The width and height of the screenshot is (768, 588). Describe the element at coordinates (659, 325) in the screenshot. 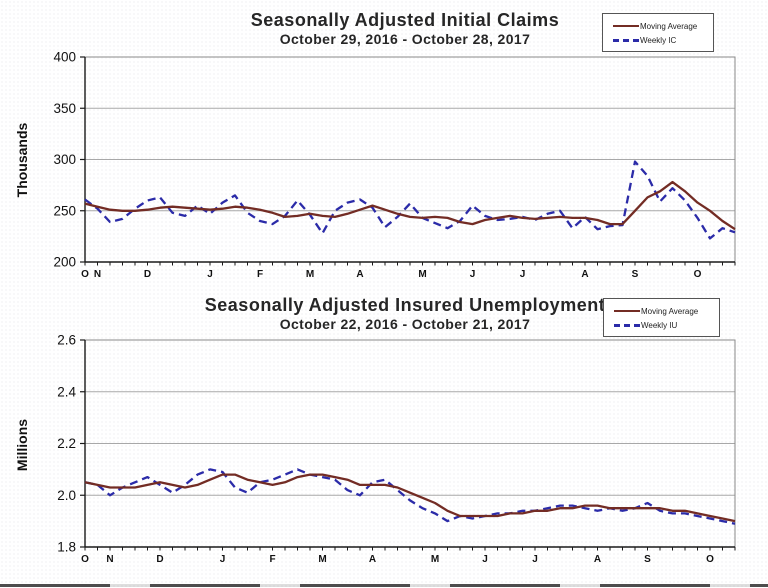

I see `legend-label: Weekly IU` at that location.